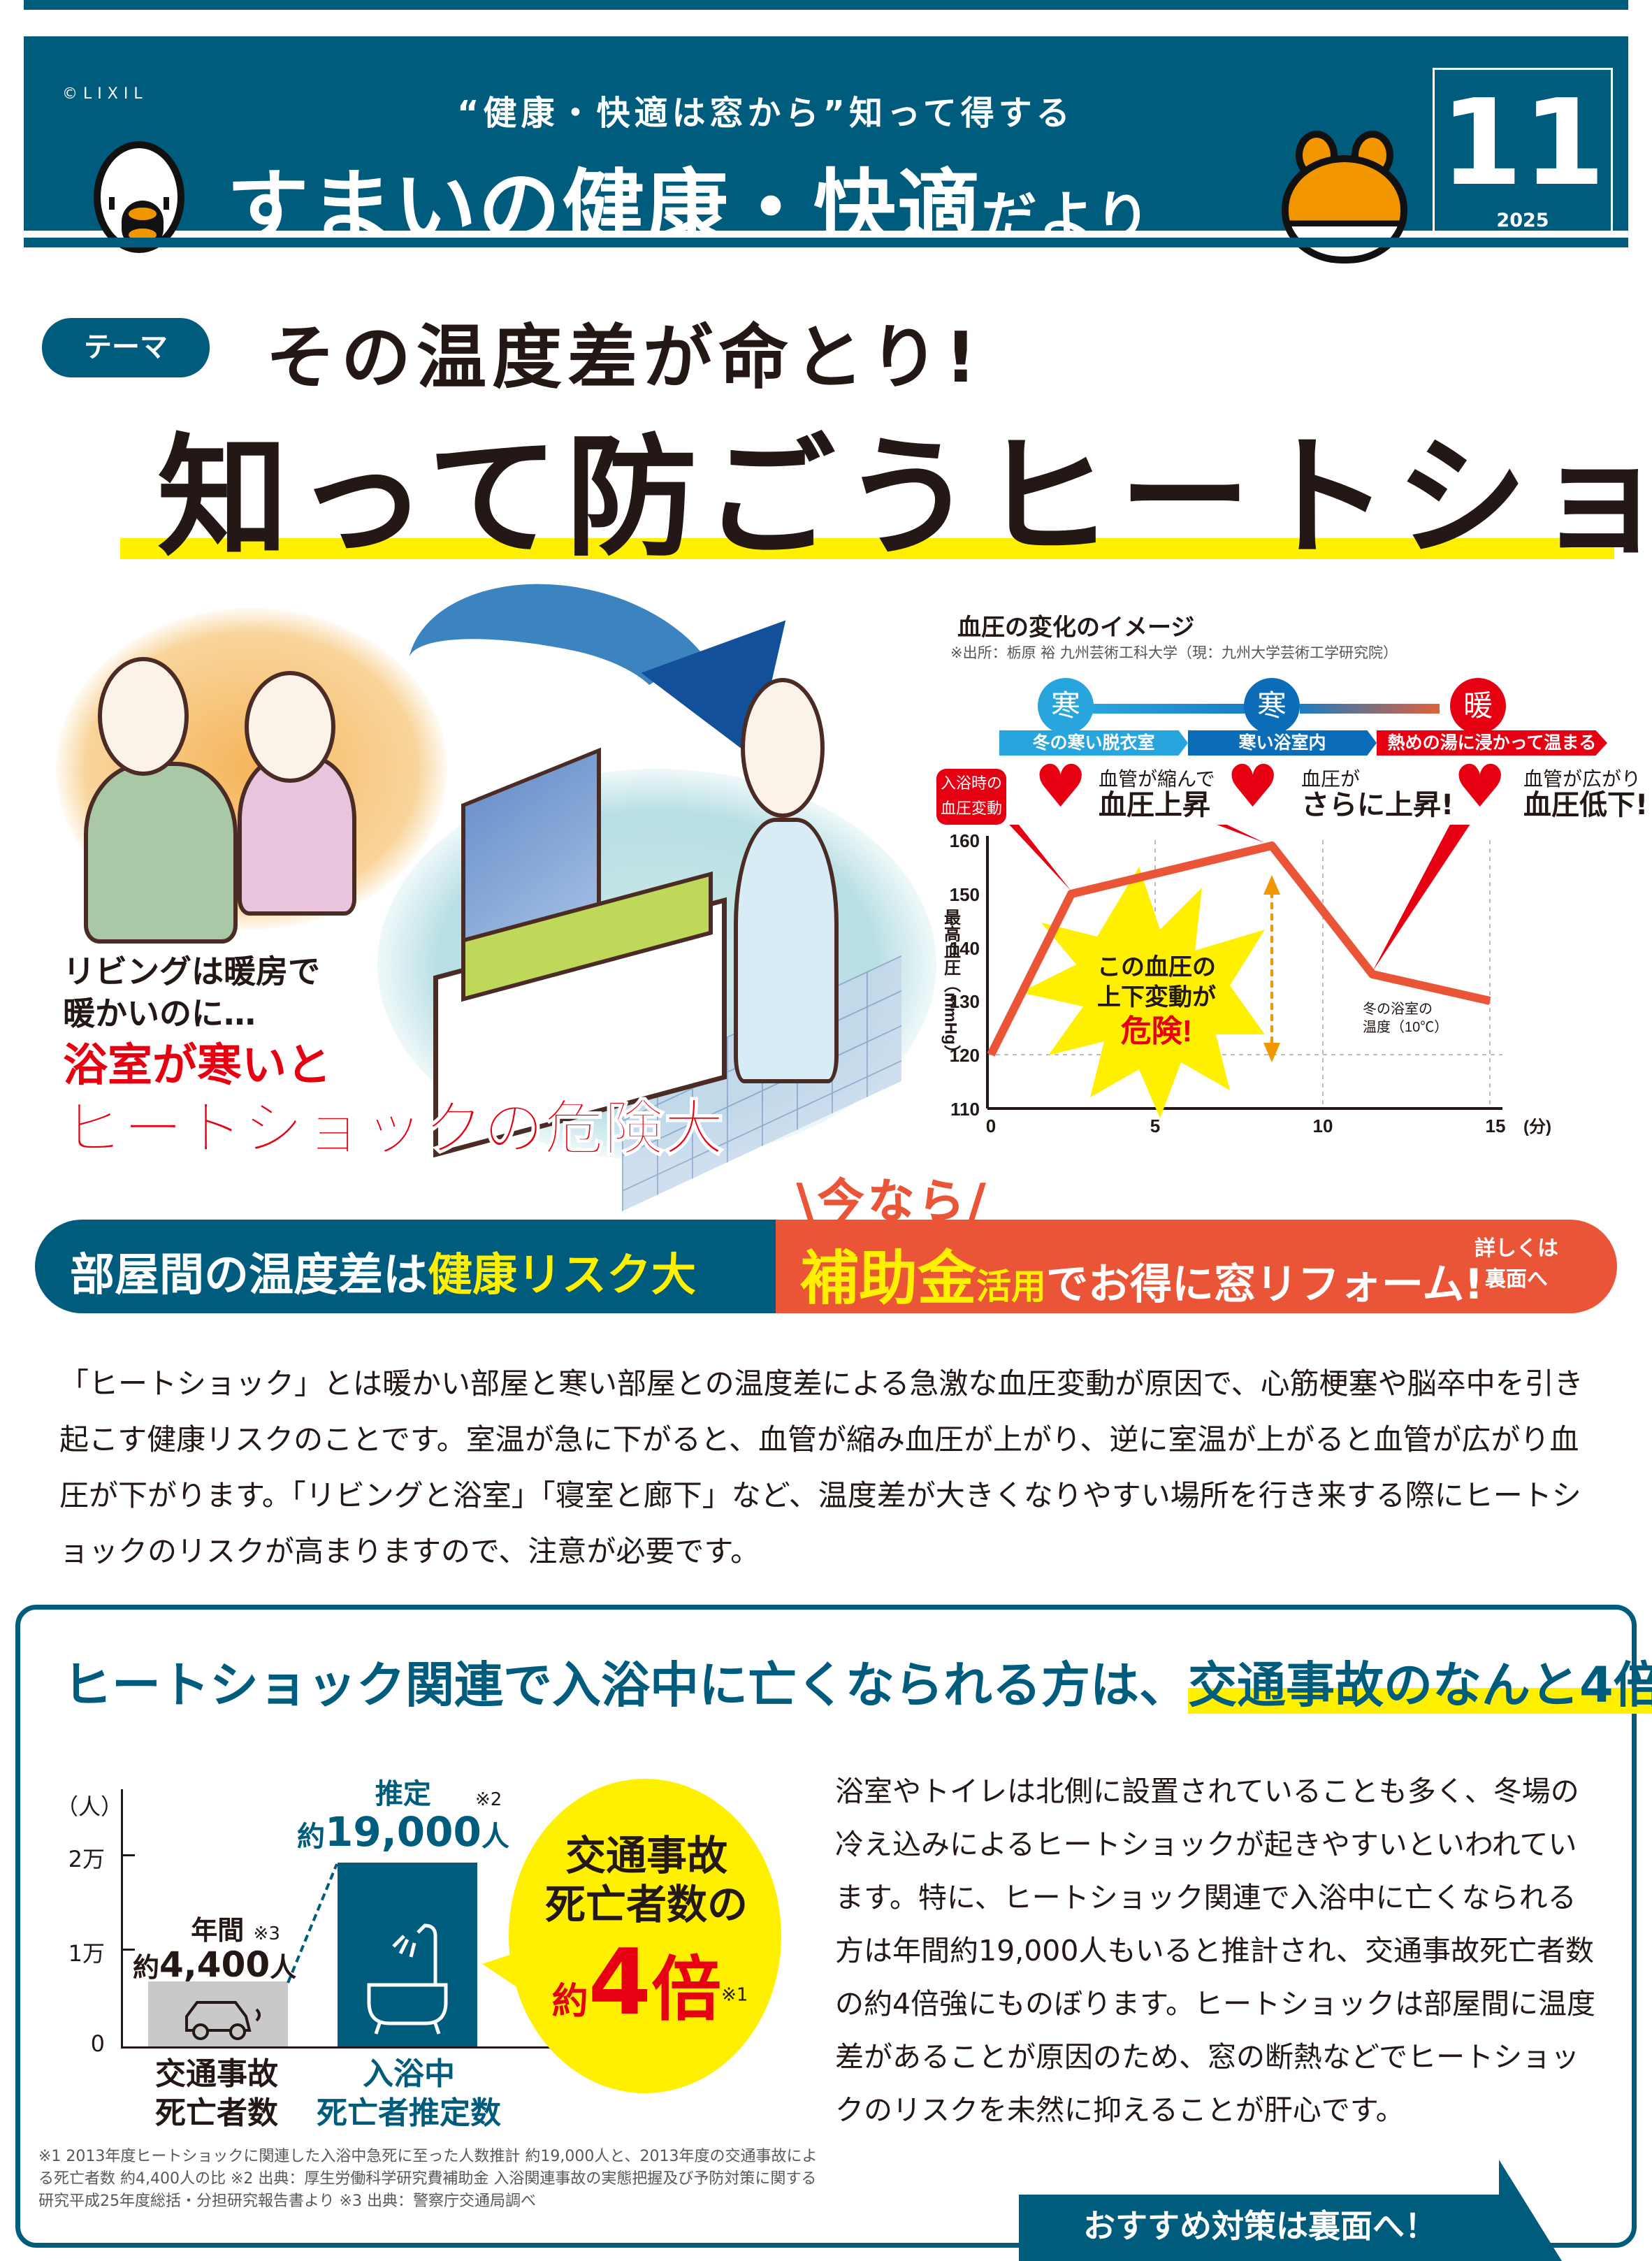  I want to click on banner-left-text: 部屋間の温度差は健康リスク大, so click(383, 1275).